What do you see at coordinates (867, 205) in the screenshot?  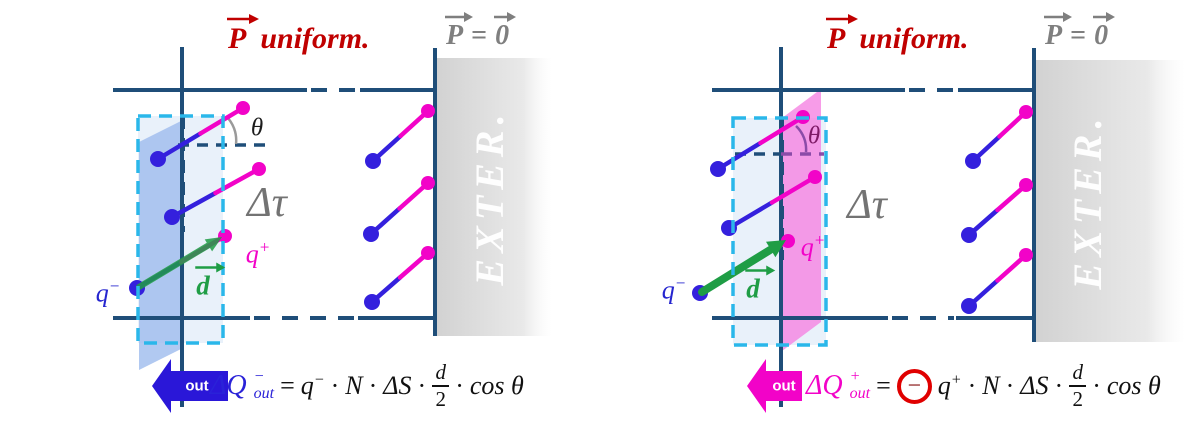 I see `volume-label-right: Δτ` at bounding box center [867, 205].